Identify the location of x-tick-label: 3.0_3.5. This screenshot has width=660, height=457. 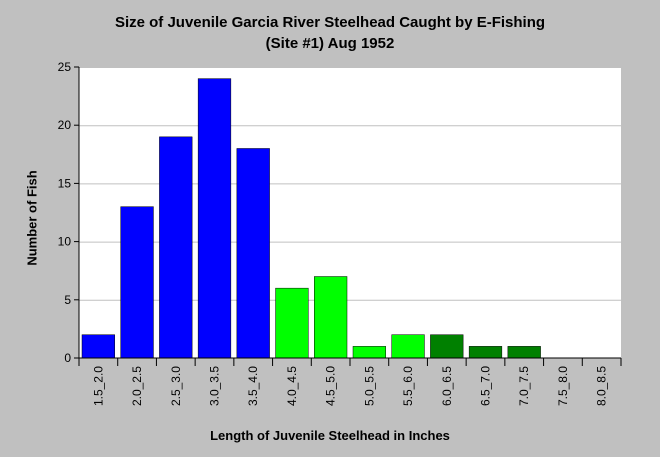
(215, 386).